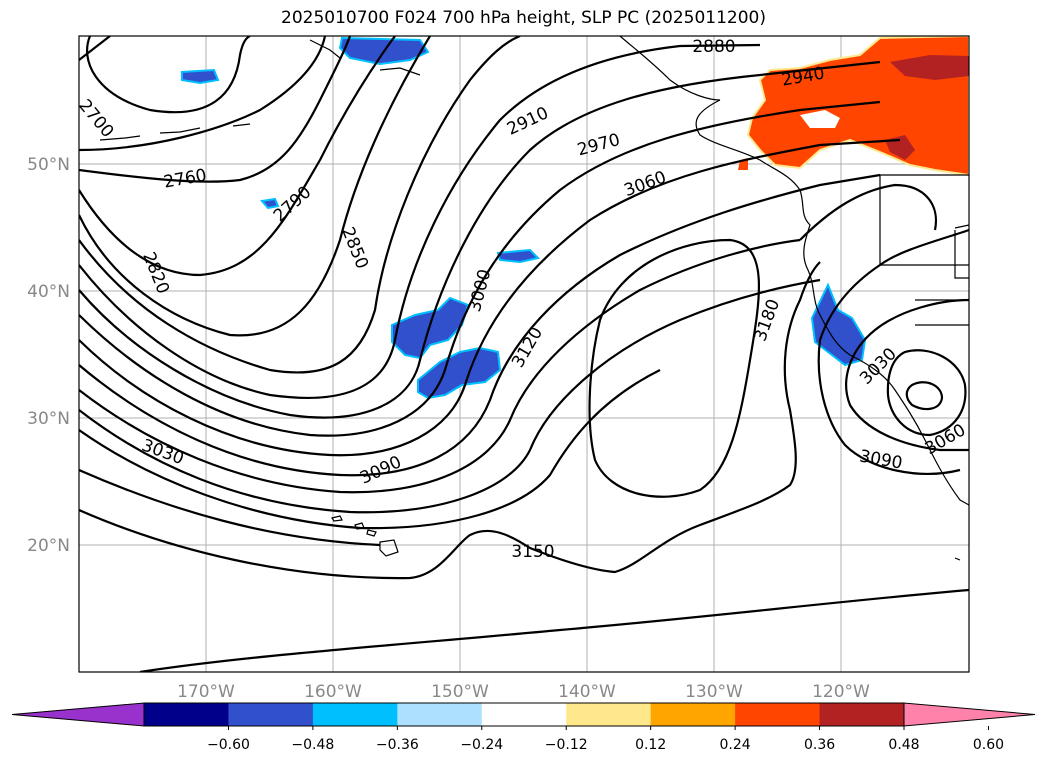  Describe the element at coordinates (48, 546) in the screenshot. I see `lat-label-20n: 20°N` at that location.